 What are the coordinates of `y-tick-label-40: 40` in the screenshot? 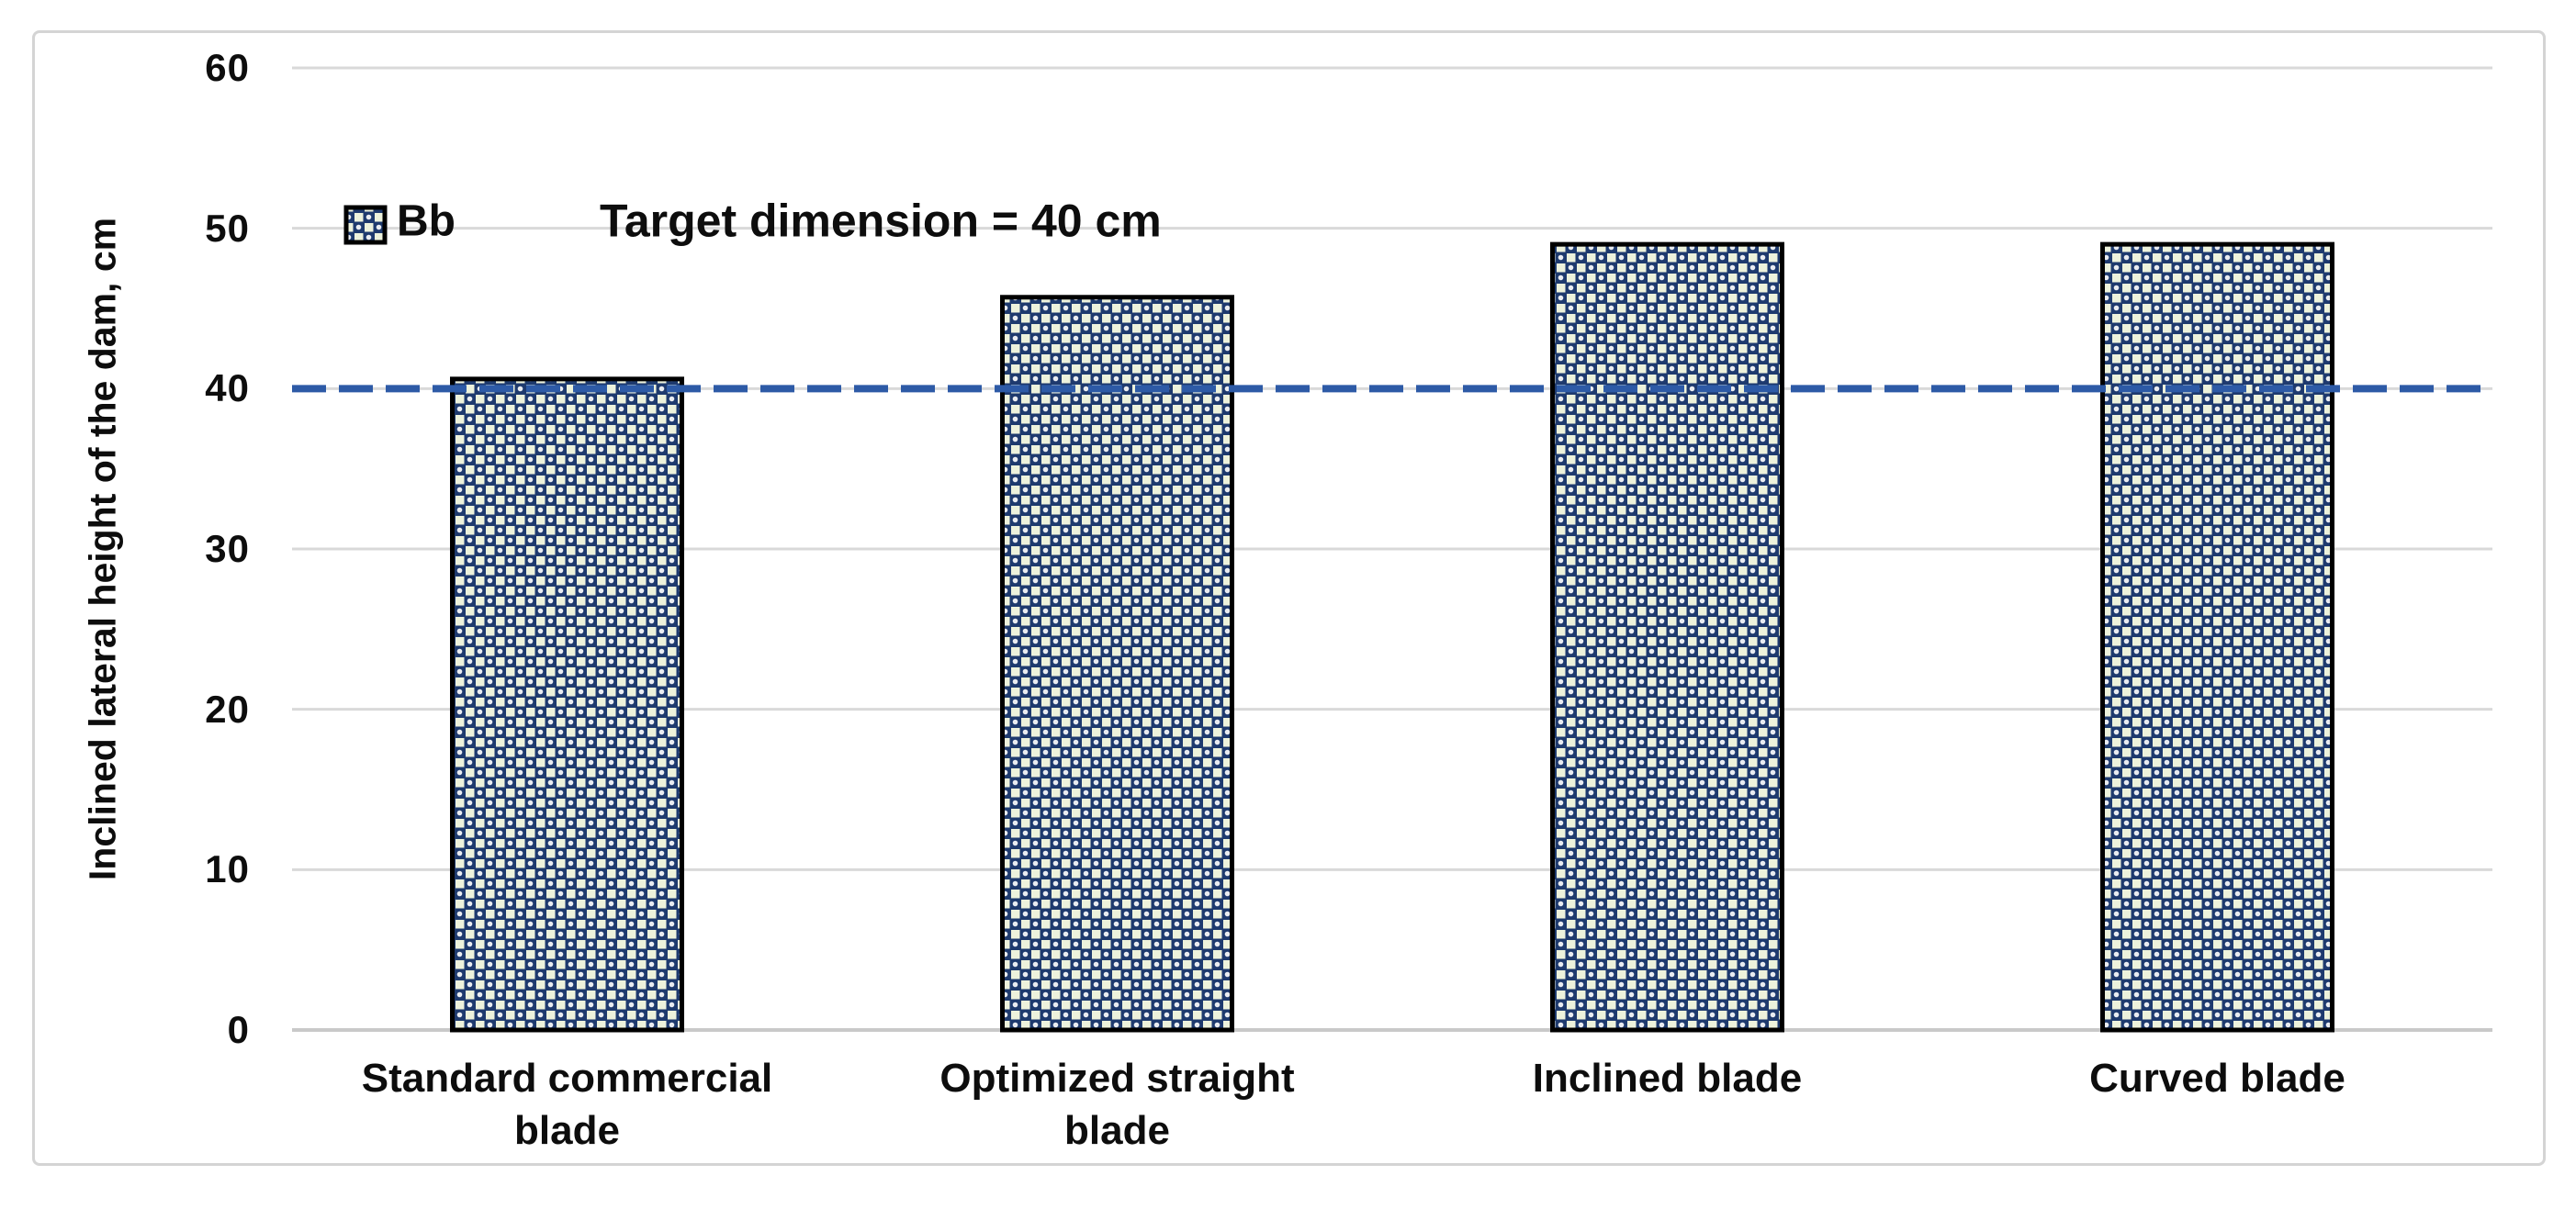 It's located at (227, 388).